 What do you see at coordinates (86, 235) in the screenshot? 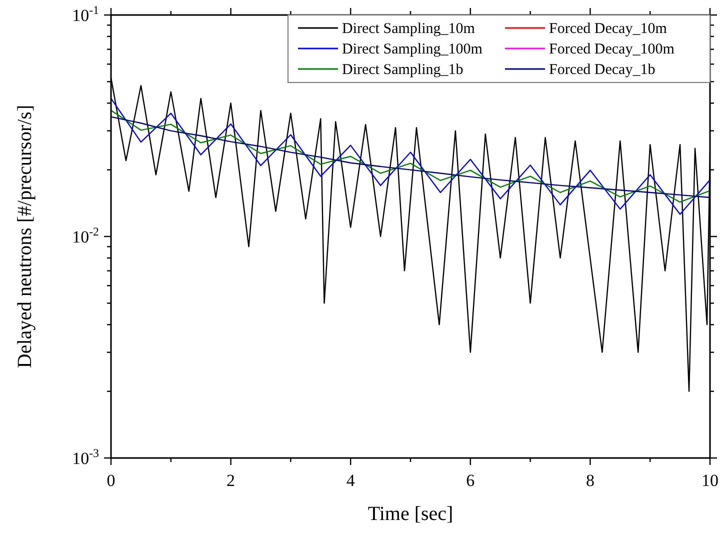
I see `y-tick-label: 10$^{-2}$` at bounding box center [86, 235].